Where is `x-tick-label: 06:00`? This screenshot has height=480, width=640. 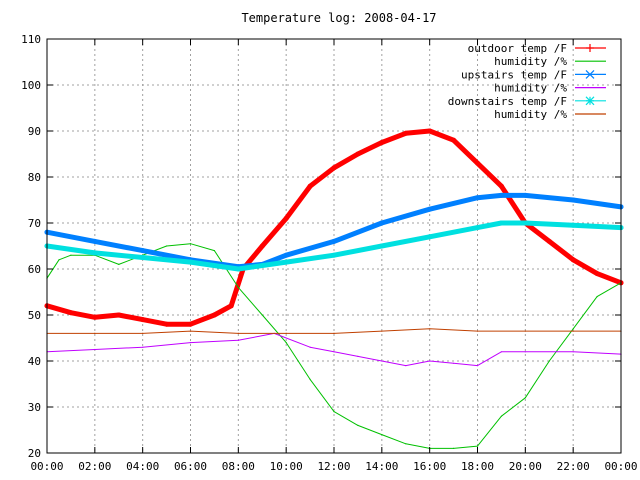 x-tick-label: 06:00 is located at coordinates (190, 466).